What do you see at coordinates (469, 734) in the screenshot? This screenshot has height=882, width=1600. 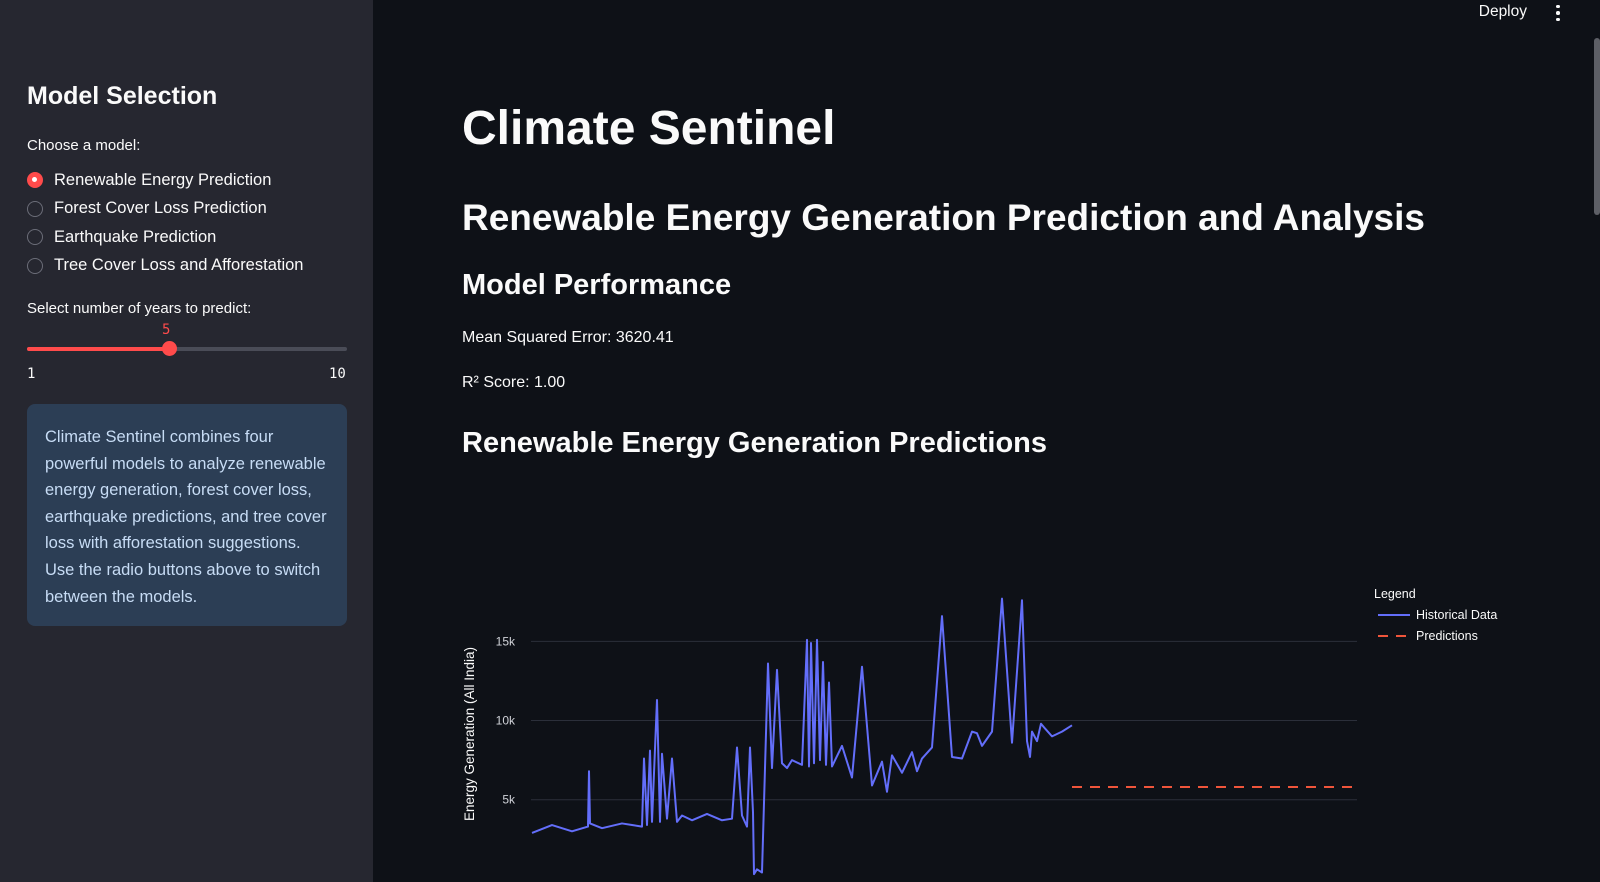 I see `y-axis-label: Energy Generation (All India)` at bounding box center [469, 734].